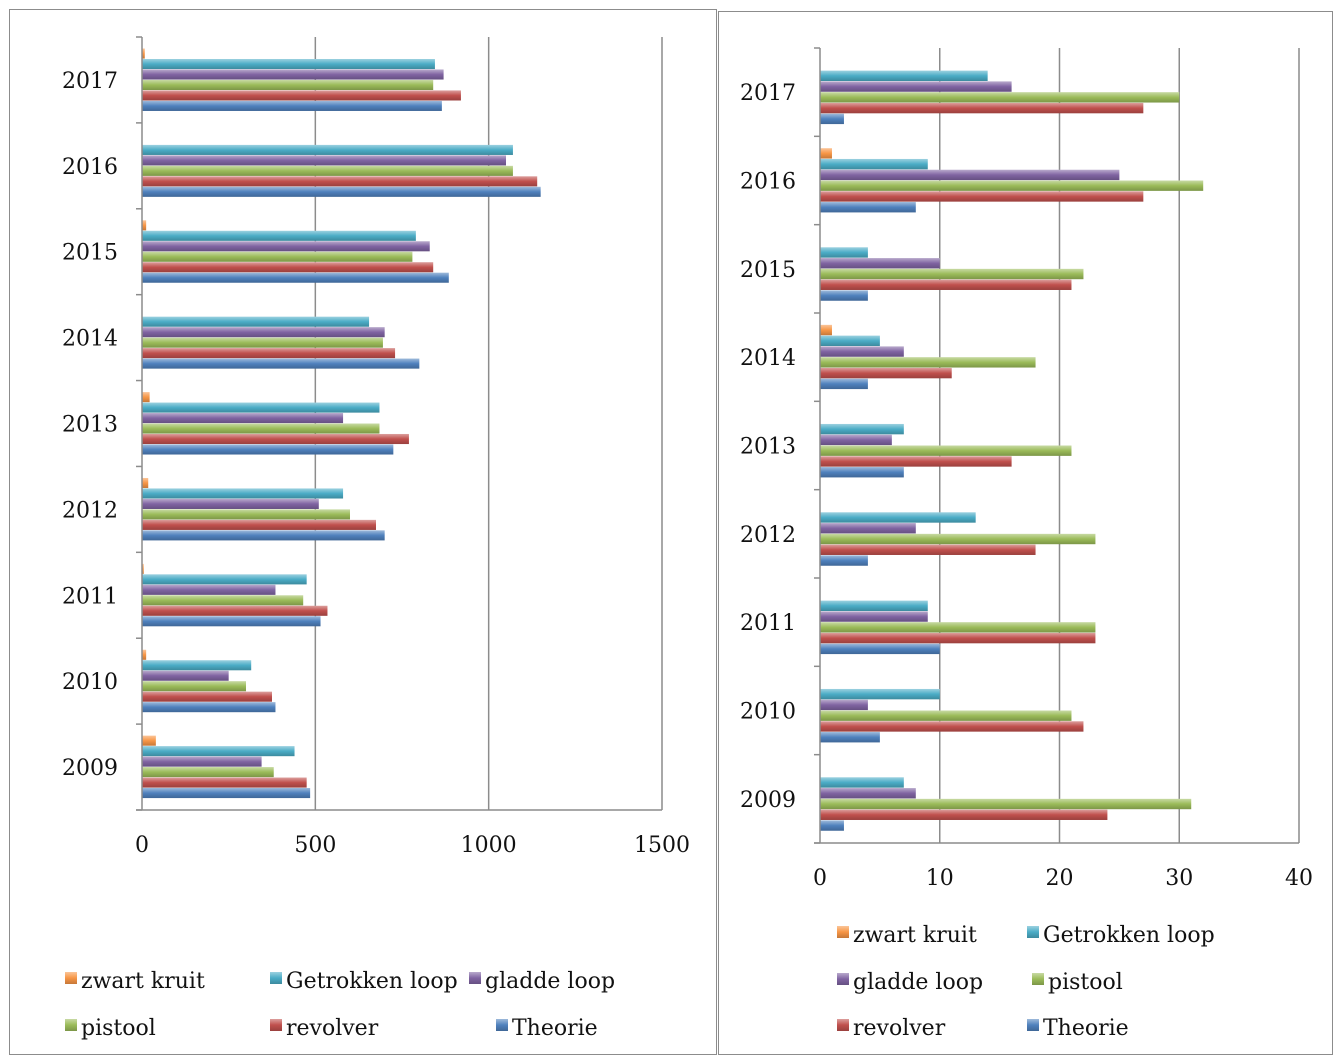 The image size is (1333, 1056). Describe the element at coordinates (982, 196) in the screenshot. I see `bar-revolver-2016` at that location.